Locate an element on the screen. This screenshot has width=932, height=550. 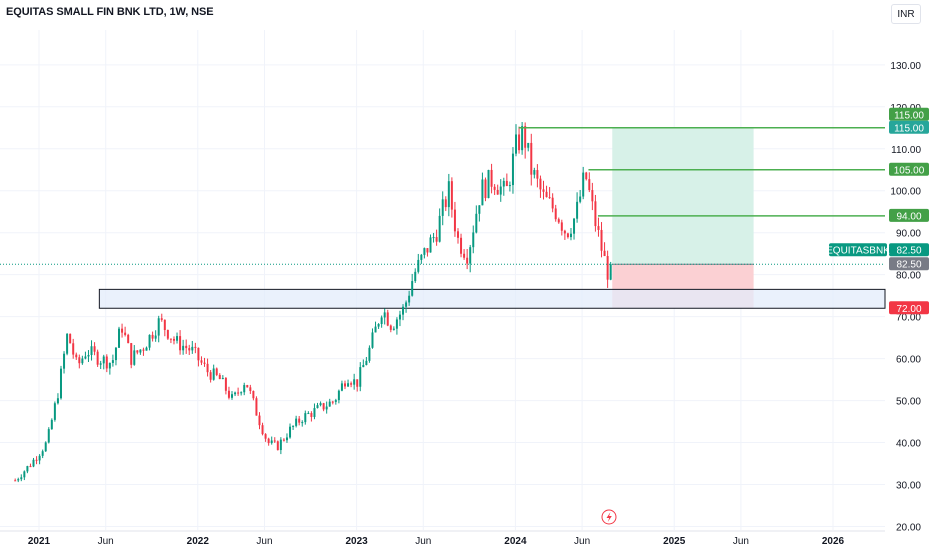
target-price-tag-text: 115.00 is located at coordinates (909, 128).